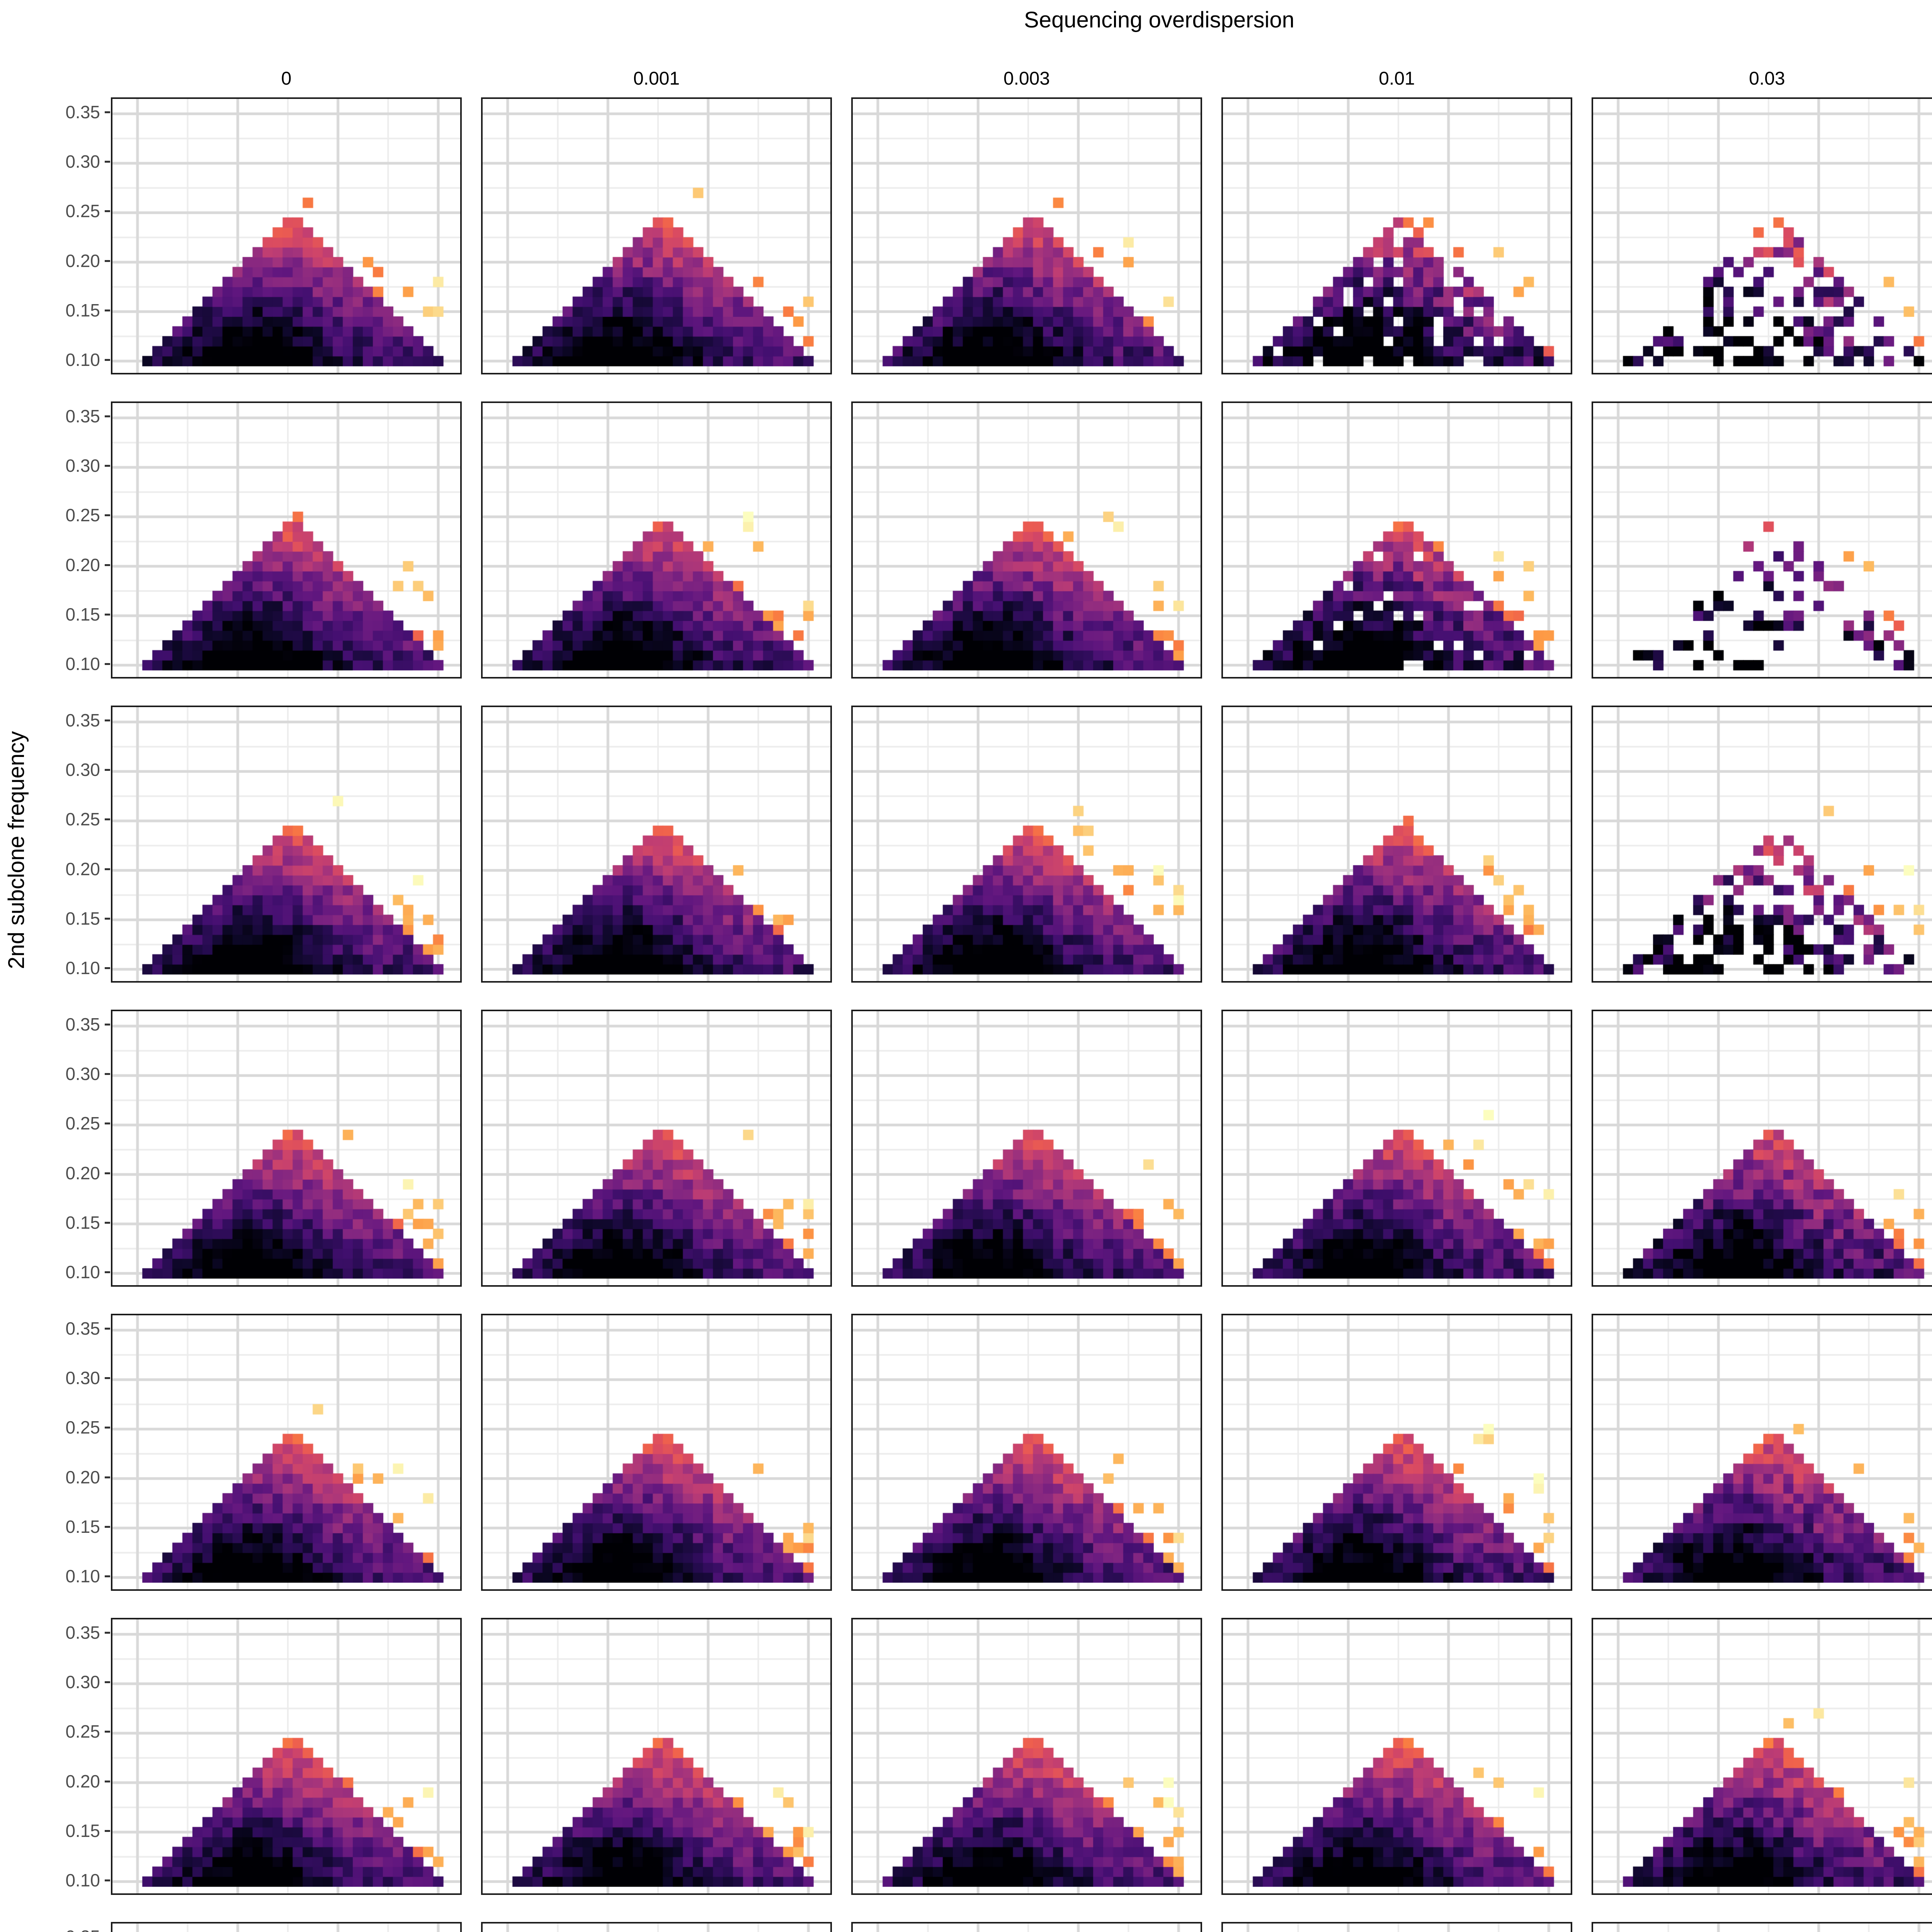  Describe the element at coordinates (1767, 78) in the screenshot. I see `facet-col-label-4: 0.03` at that location.